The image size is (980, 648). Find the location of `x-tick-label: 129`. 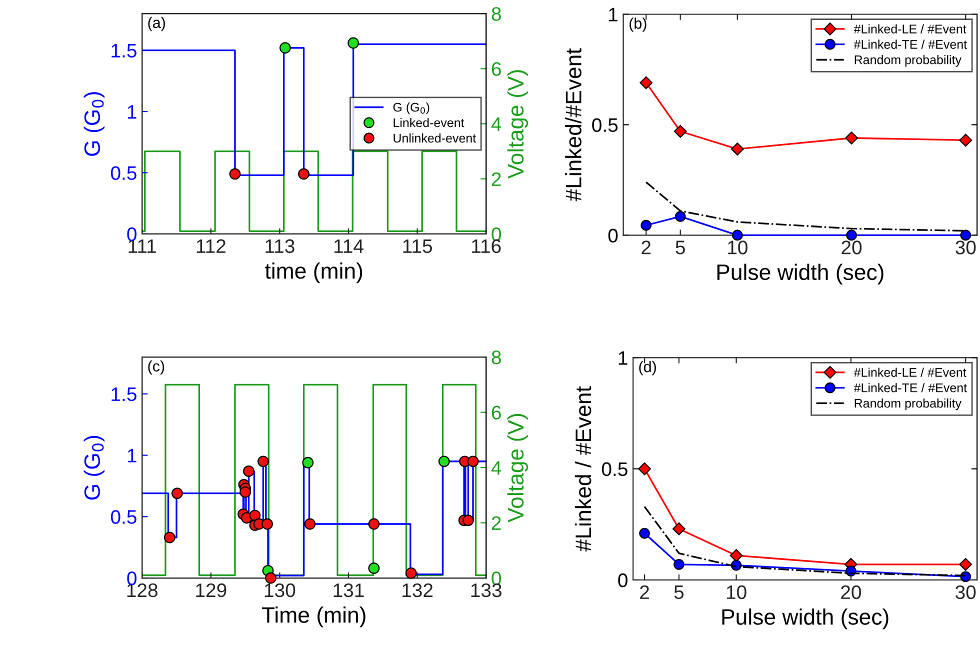

x-tick-label: 129 is located at coordinates (211, 590).